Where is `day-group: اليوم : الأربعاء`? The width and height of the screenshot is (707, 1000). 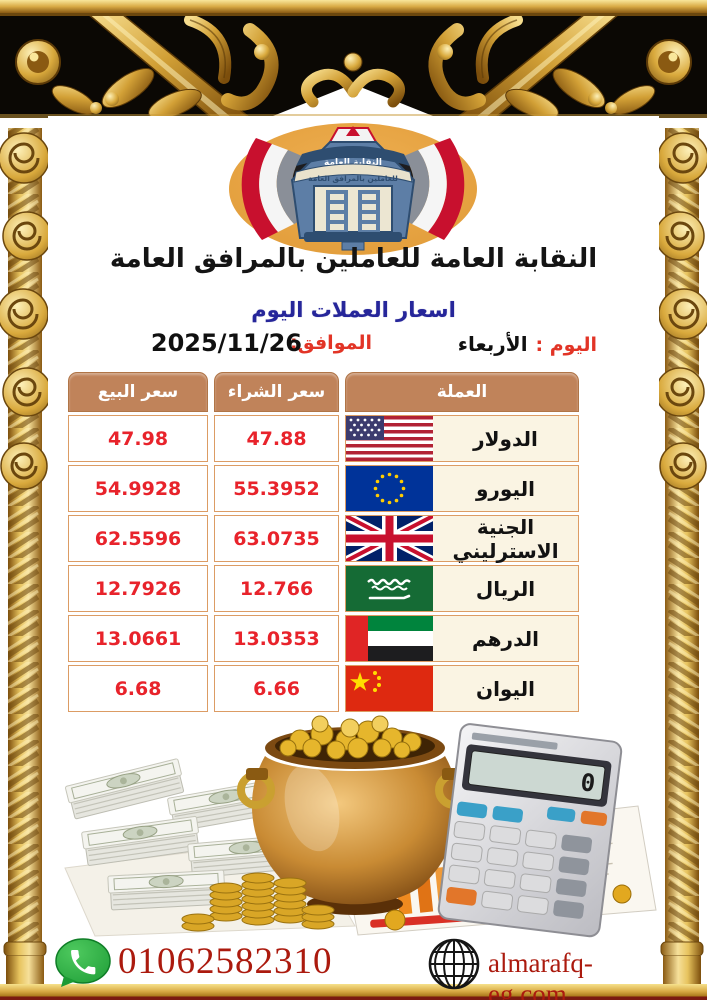
day-group: اليوم : الأربعاء is located at coordinates (527, 344).